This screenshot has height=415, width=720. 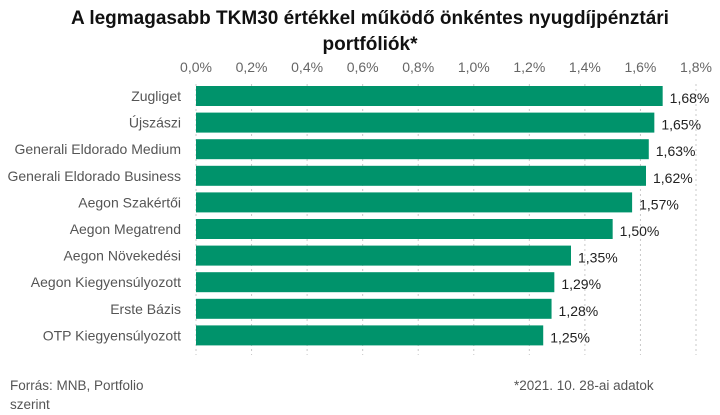 What do you see at coordinates (122, 256) in the screenshot?
I see `category-label: Aegon Növekedési` at bounding box center [122, 256].